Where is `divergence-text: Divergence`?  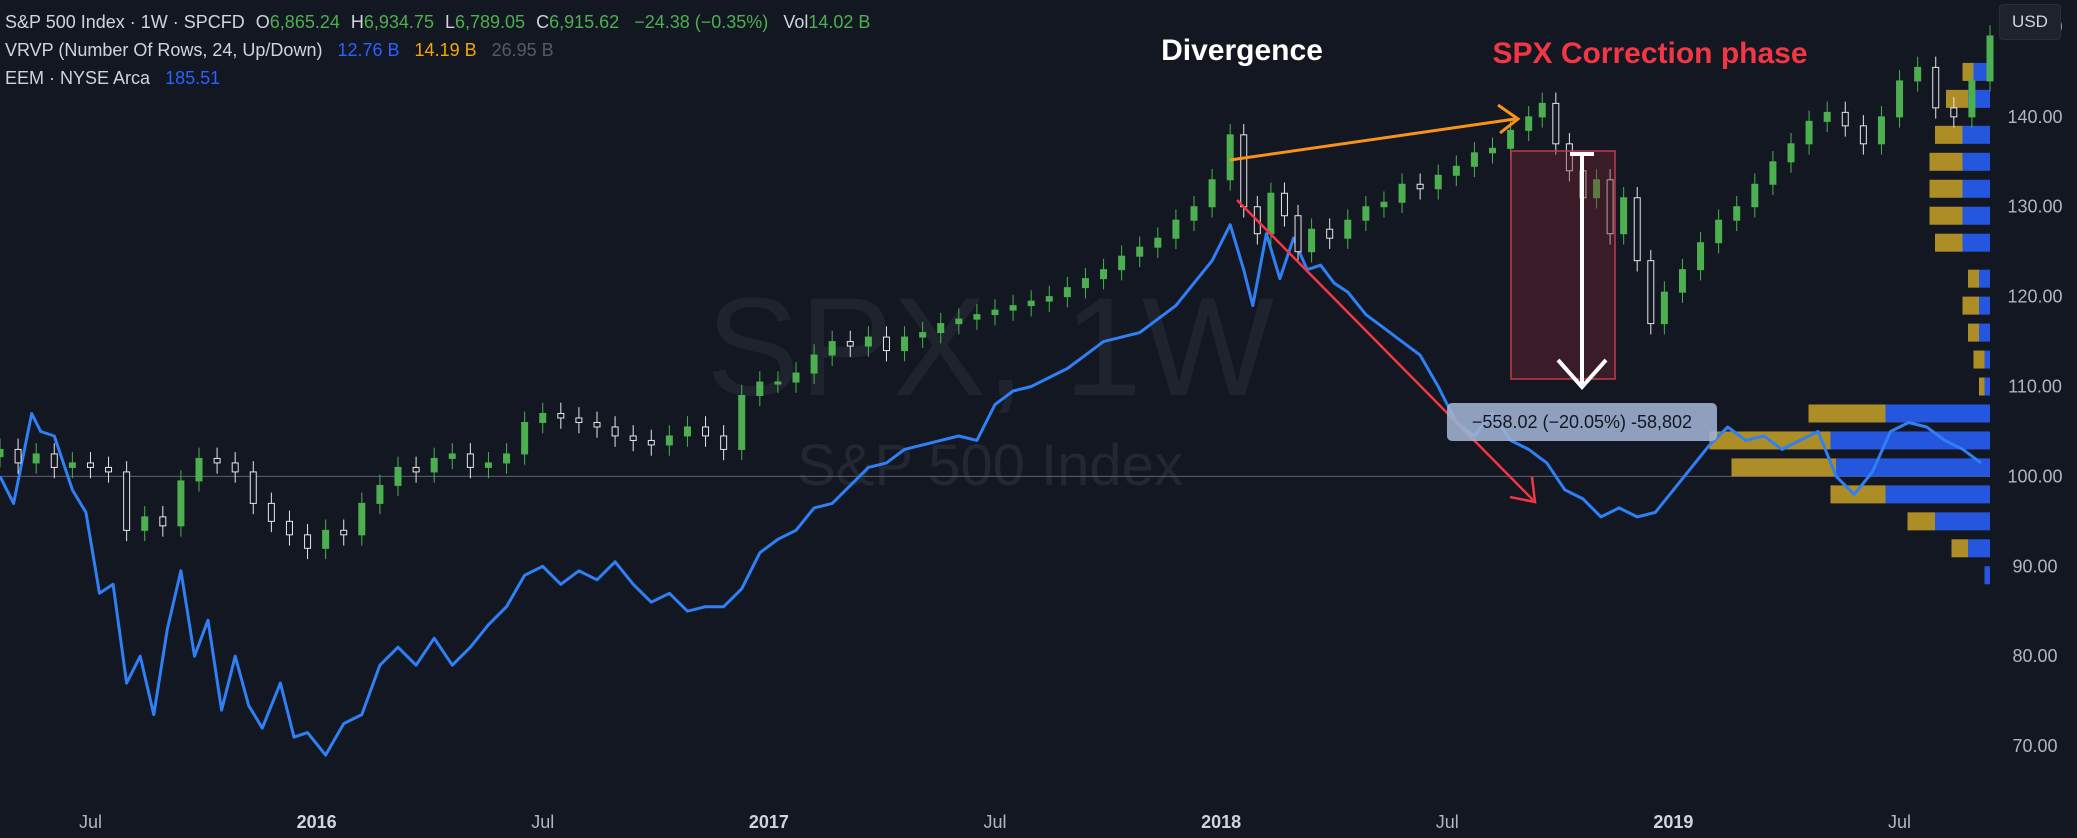
divergence-text: Divergence is located at coordinates (1242, 50).